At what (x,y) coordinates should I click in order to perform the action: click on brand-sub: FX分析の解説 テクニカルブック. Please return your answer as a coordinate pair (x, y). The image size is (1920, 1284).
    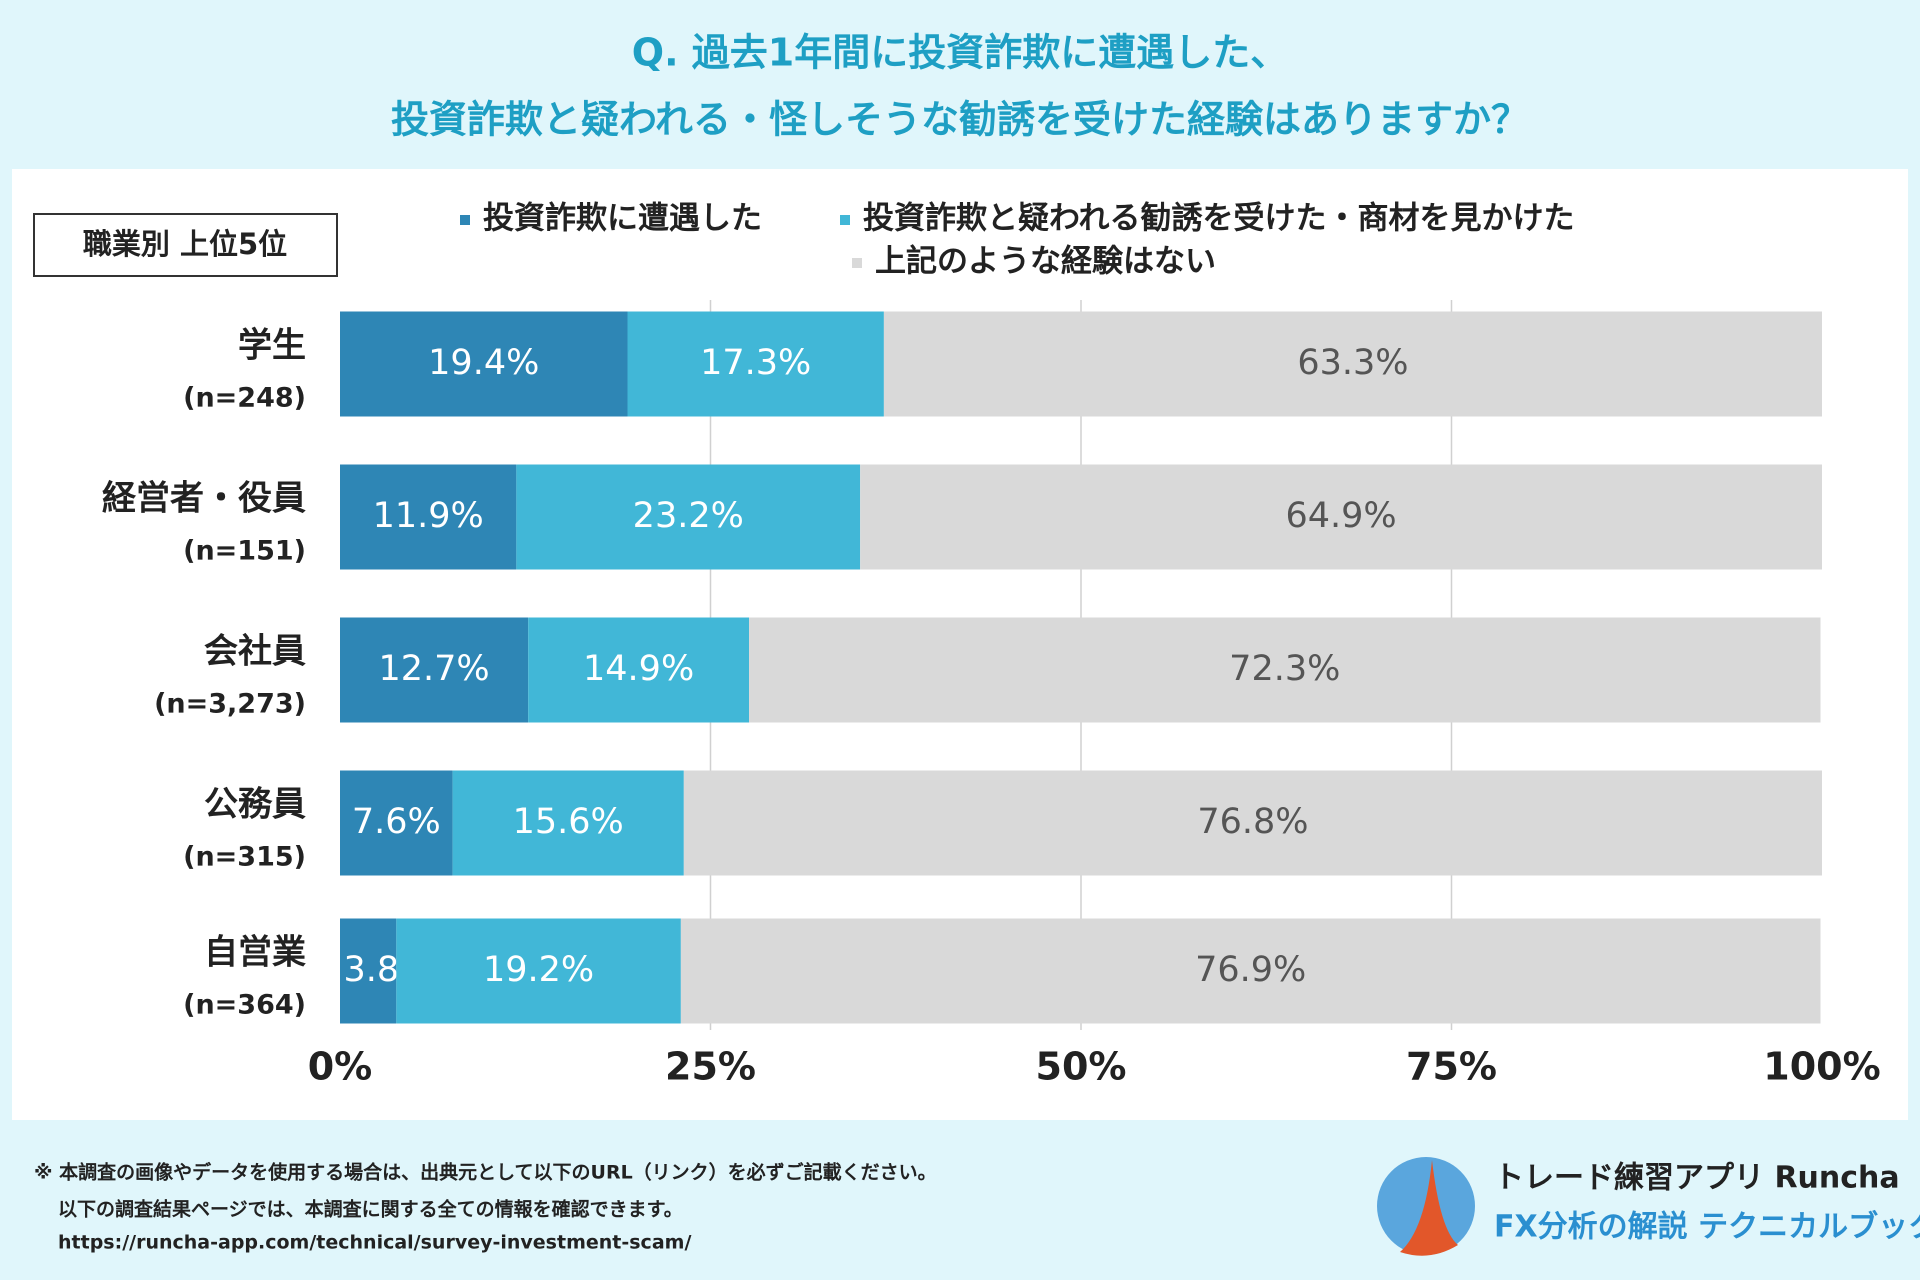
    Looking at the image, I should click on (1707, 1227).